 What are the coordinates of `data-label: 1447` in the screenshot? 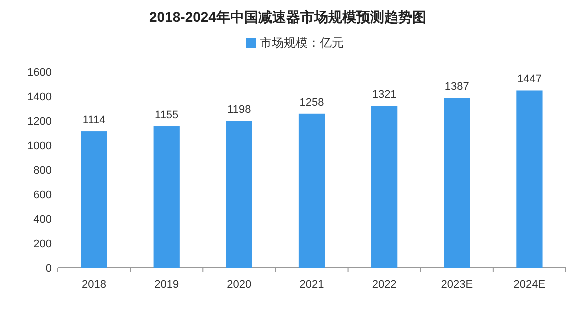 It's located at (529, 80).